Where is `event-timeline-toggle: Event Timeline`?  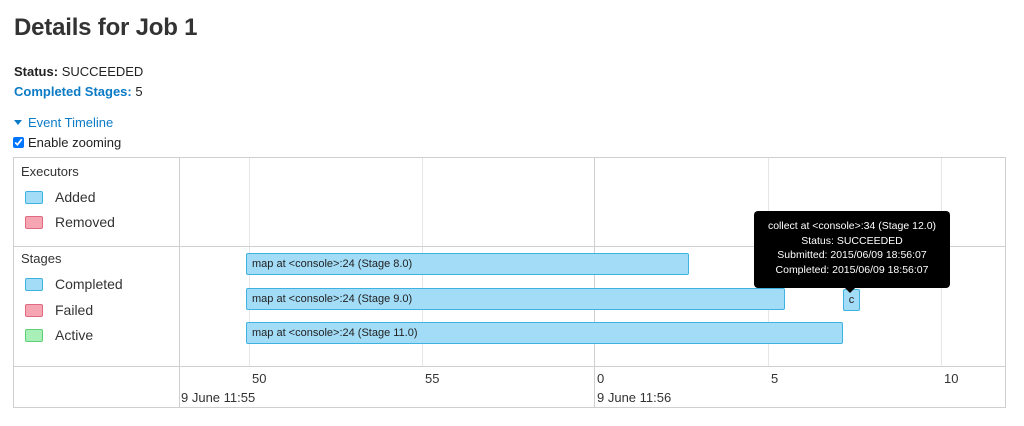
event-timeline-toggle: Event Timeline is located at coordinates (63, 122).